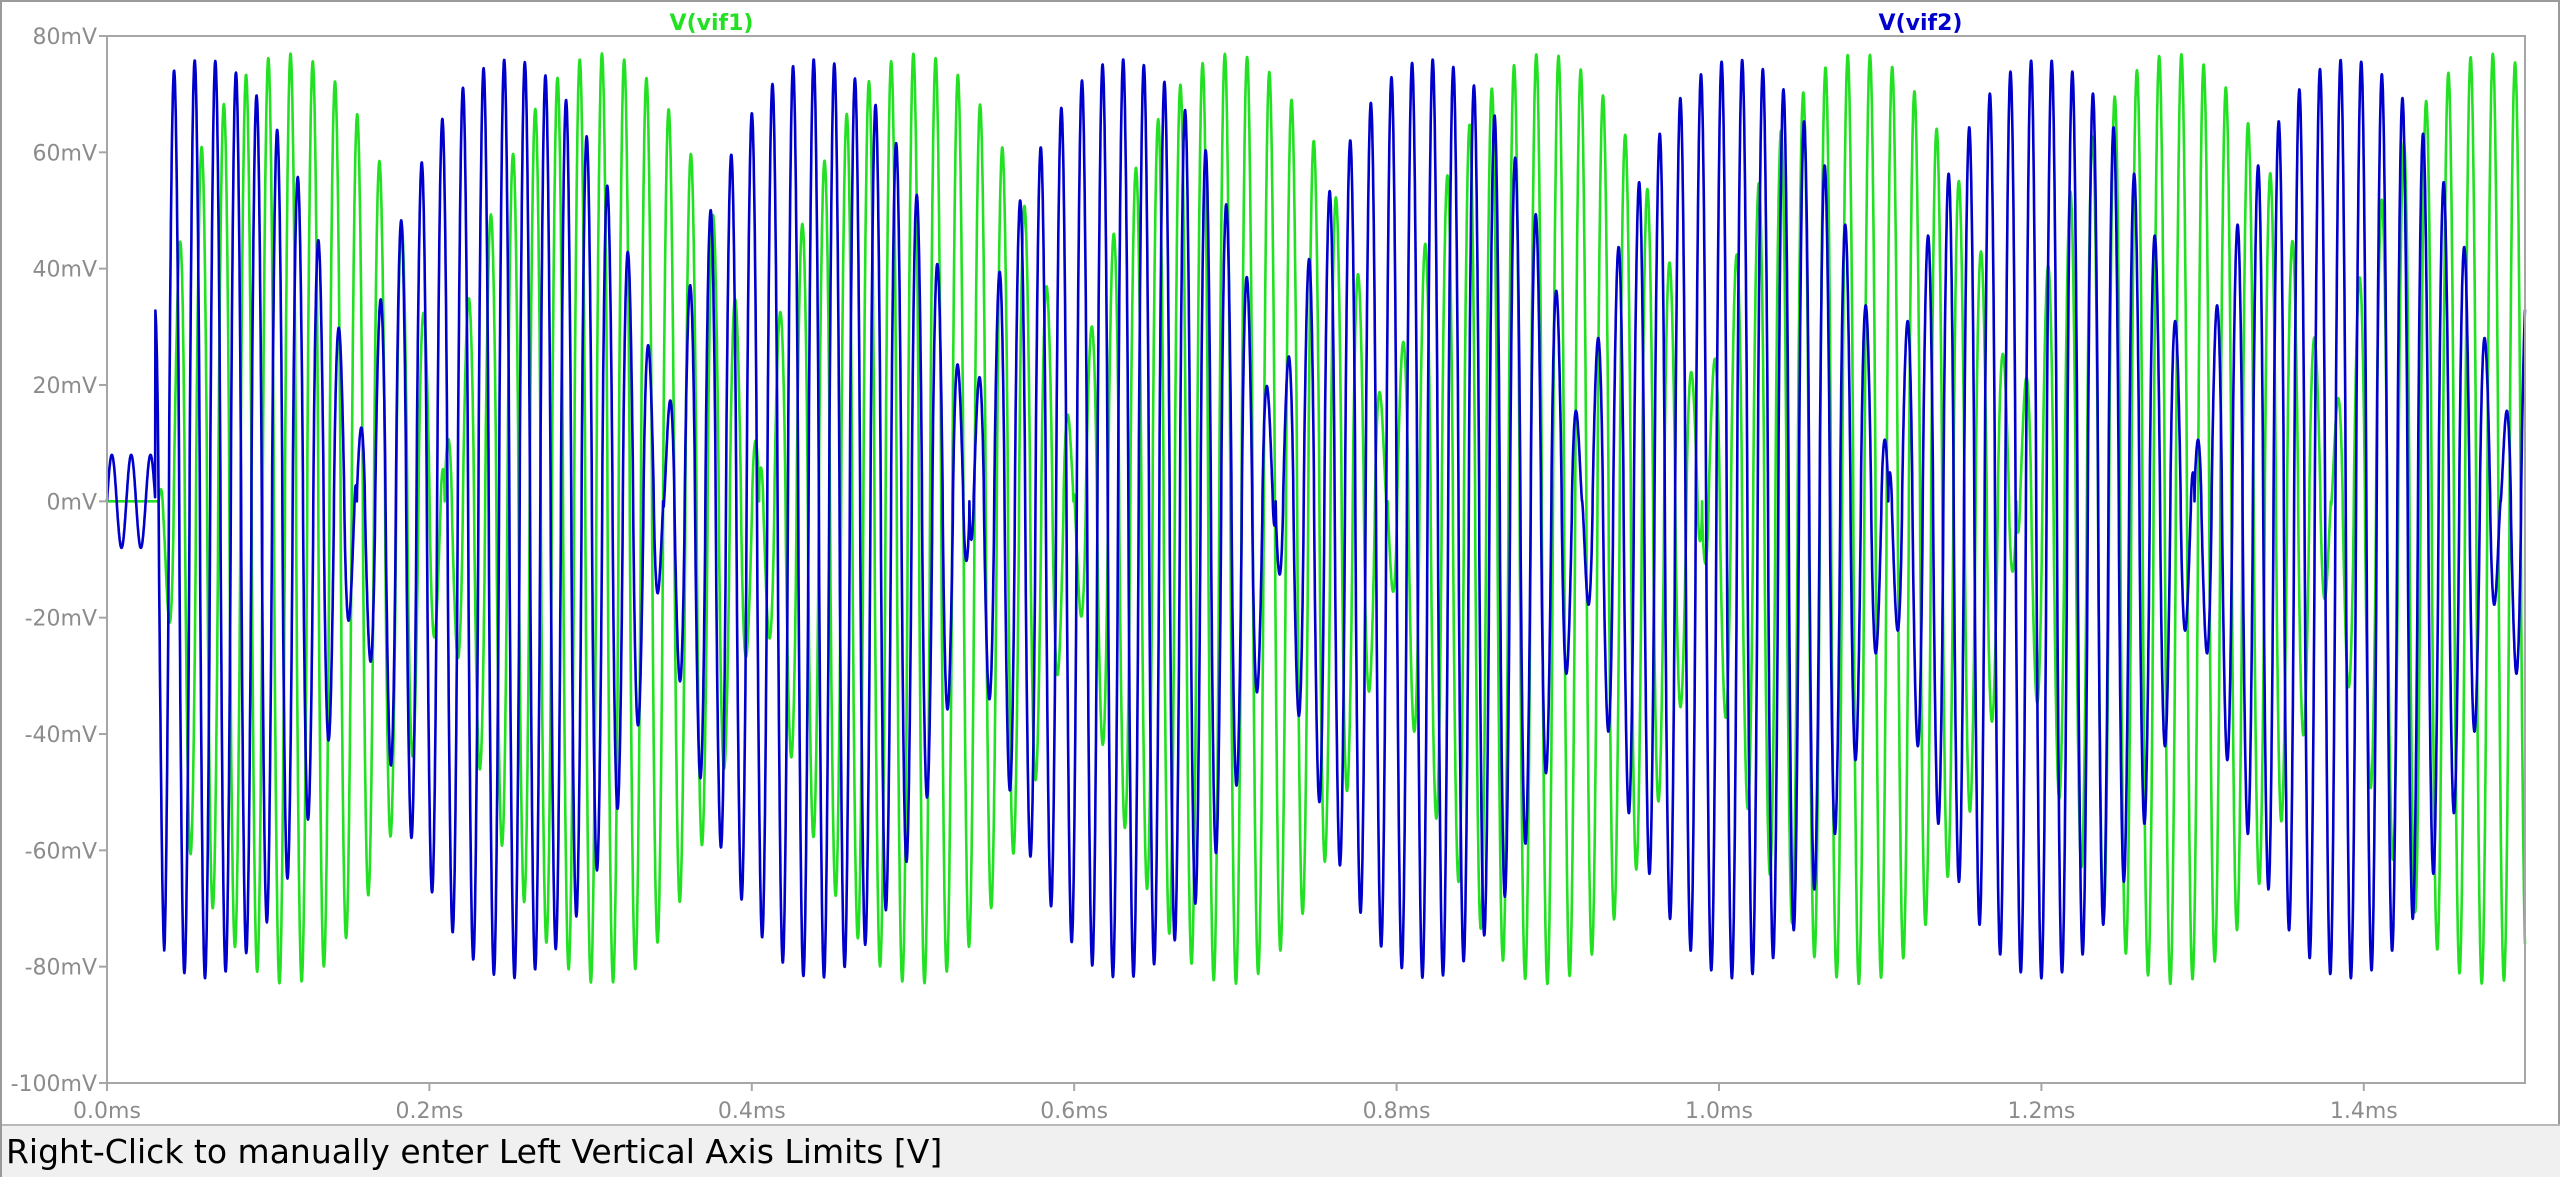 The height and width of the screenshot is (1177, 2560). Describe the element at coordinates (65, 37) in the screenshot. I see `y-tick-label: 80mV` at that location.